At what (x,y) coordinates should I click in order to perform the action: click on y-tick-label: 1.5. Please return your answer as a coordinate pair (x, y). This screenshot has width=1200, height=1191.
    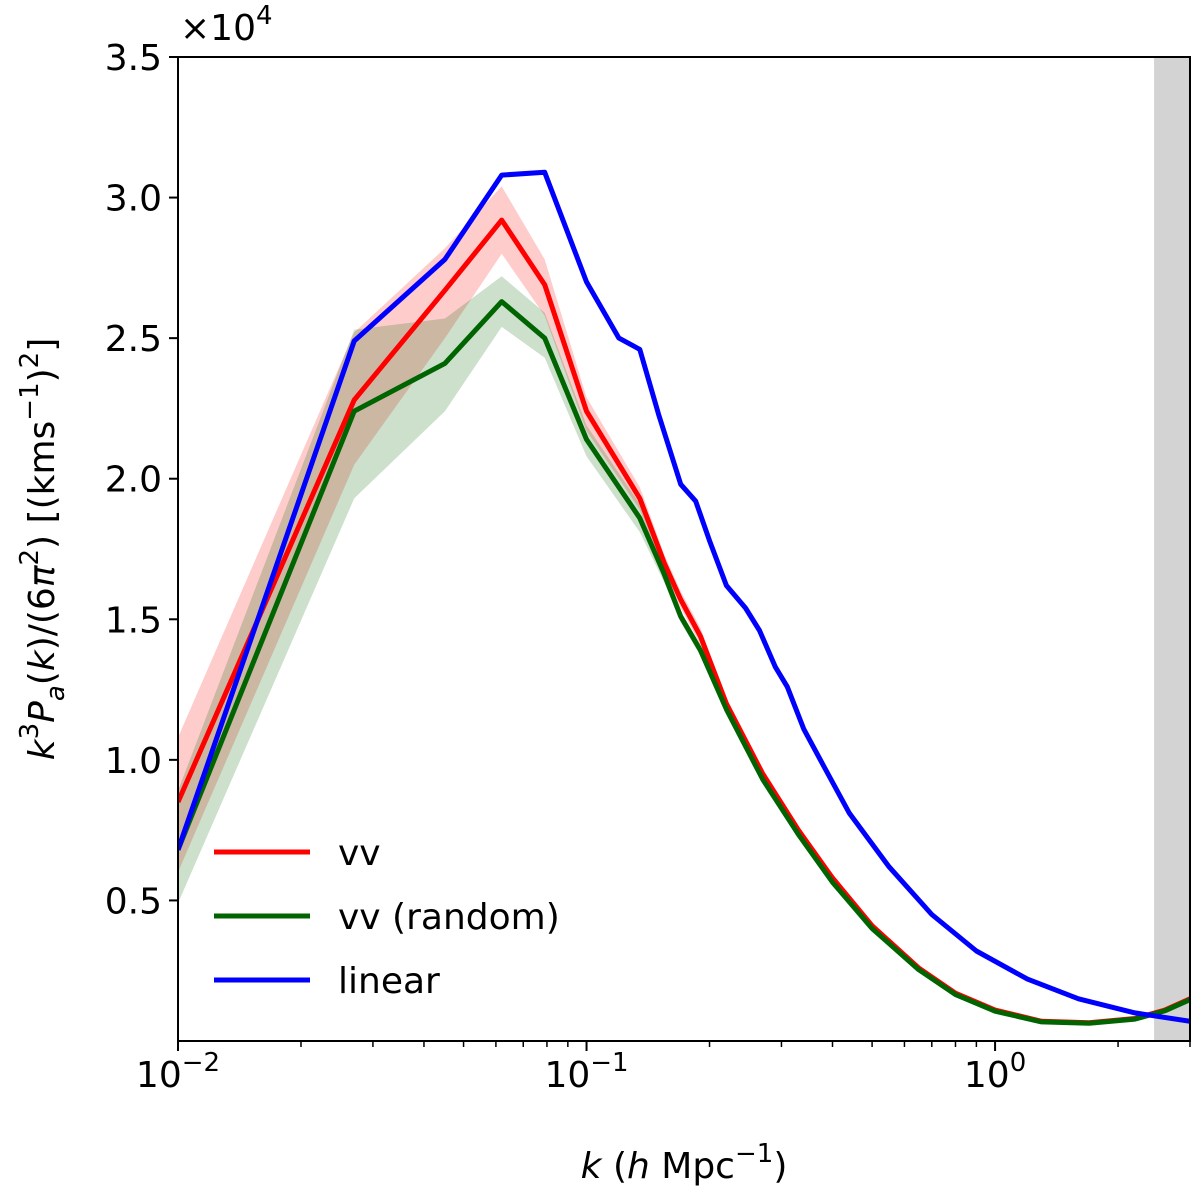
    Looking at the image, I should click on (133, 620).